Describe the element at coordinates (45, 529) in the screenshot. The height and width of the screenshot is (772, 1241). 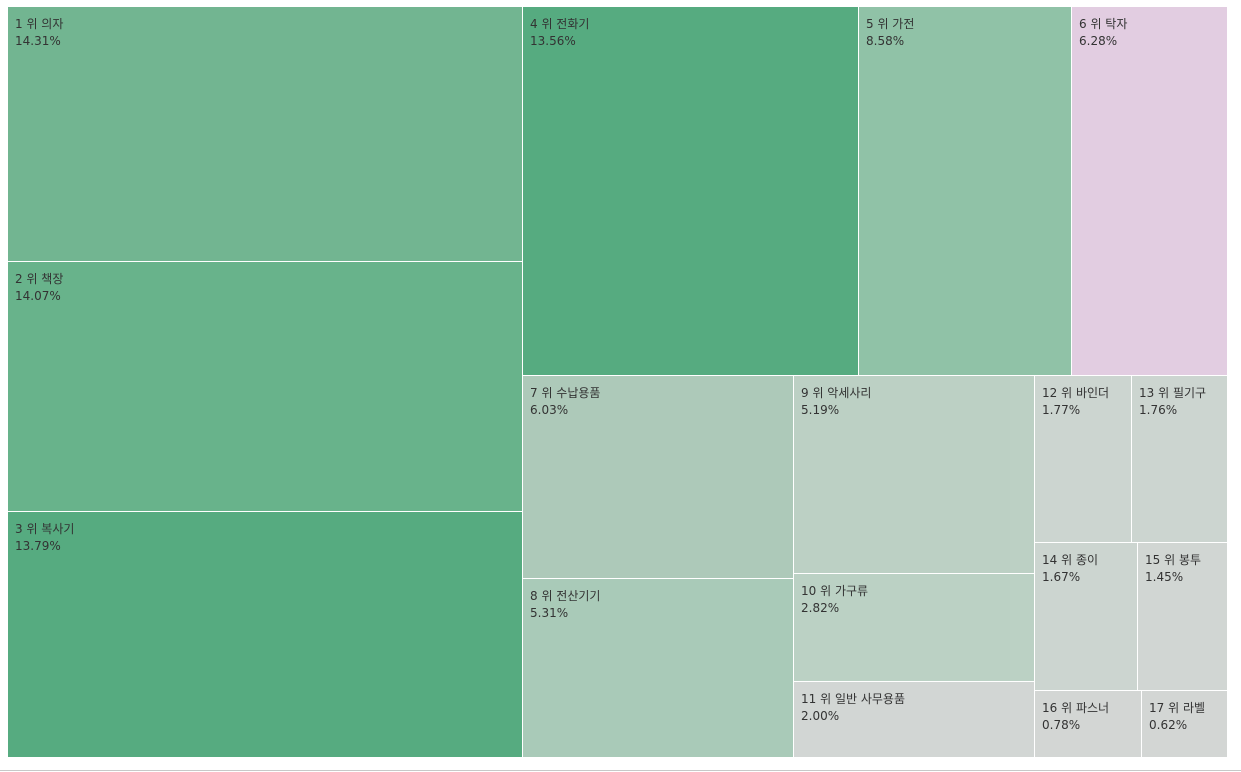
I see `tile-category-label: 3 위 복사기` at that location.